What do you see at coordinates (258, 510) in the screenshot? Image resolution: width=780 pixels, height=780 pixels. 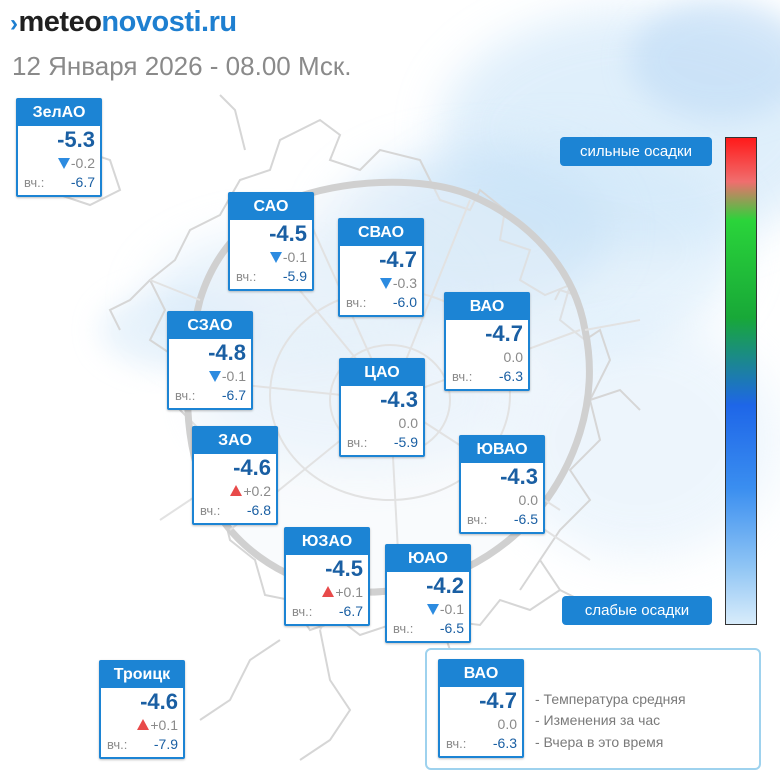 I see `yesterday-temperature: -6.8` at bounding box center [258, 510].